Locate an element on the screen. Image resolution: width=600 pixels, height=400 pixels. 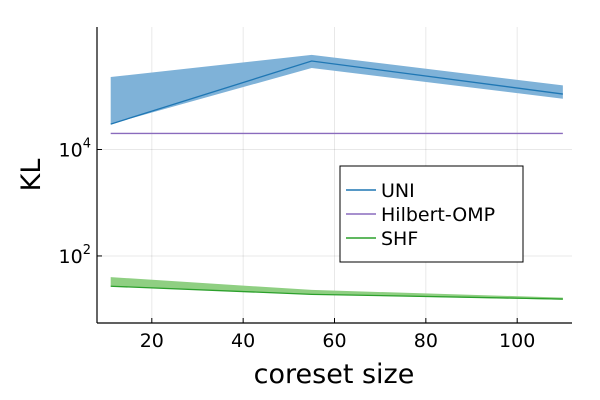
x-tick-label: 40 is located at coordinates (243, 341).